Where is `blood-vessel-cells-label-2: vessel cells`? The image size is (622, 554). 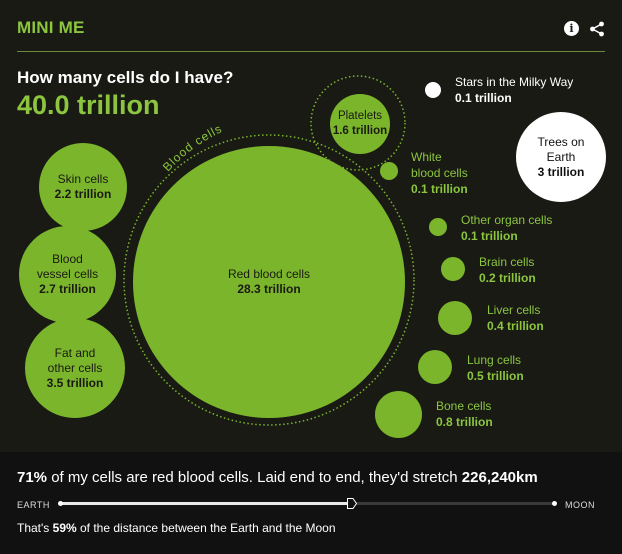 blood-vessel-cells-label-2: vessel cells is located at coordinates (67, 274).